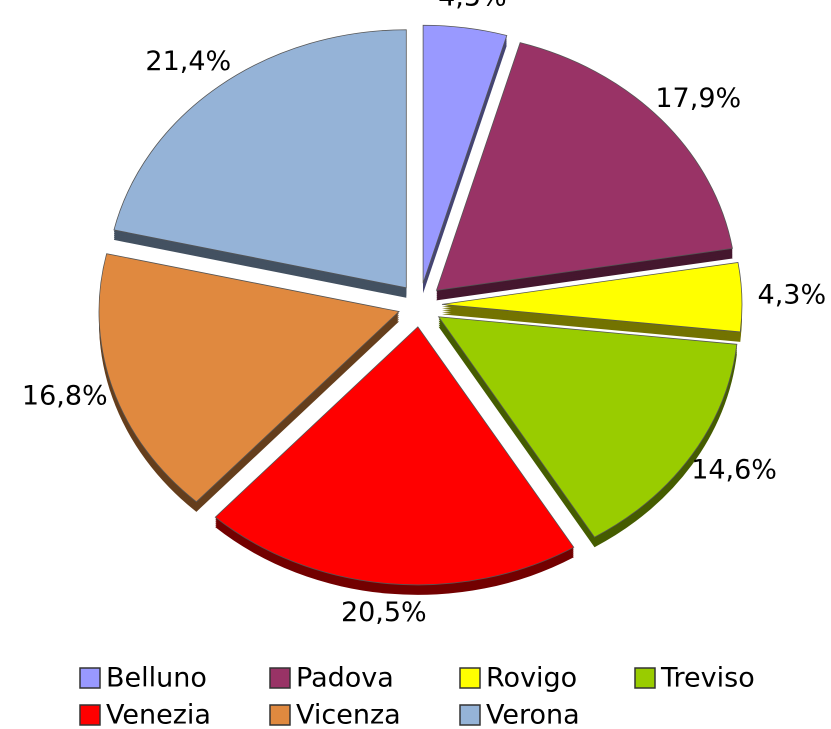 The height and width of the screenshot is (729, 831). Describe the element at coordinates (531, 678) in the screenshot. I see `legend-label: Rovigo` at that location.